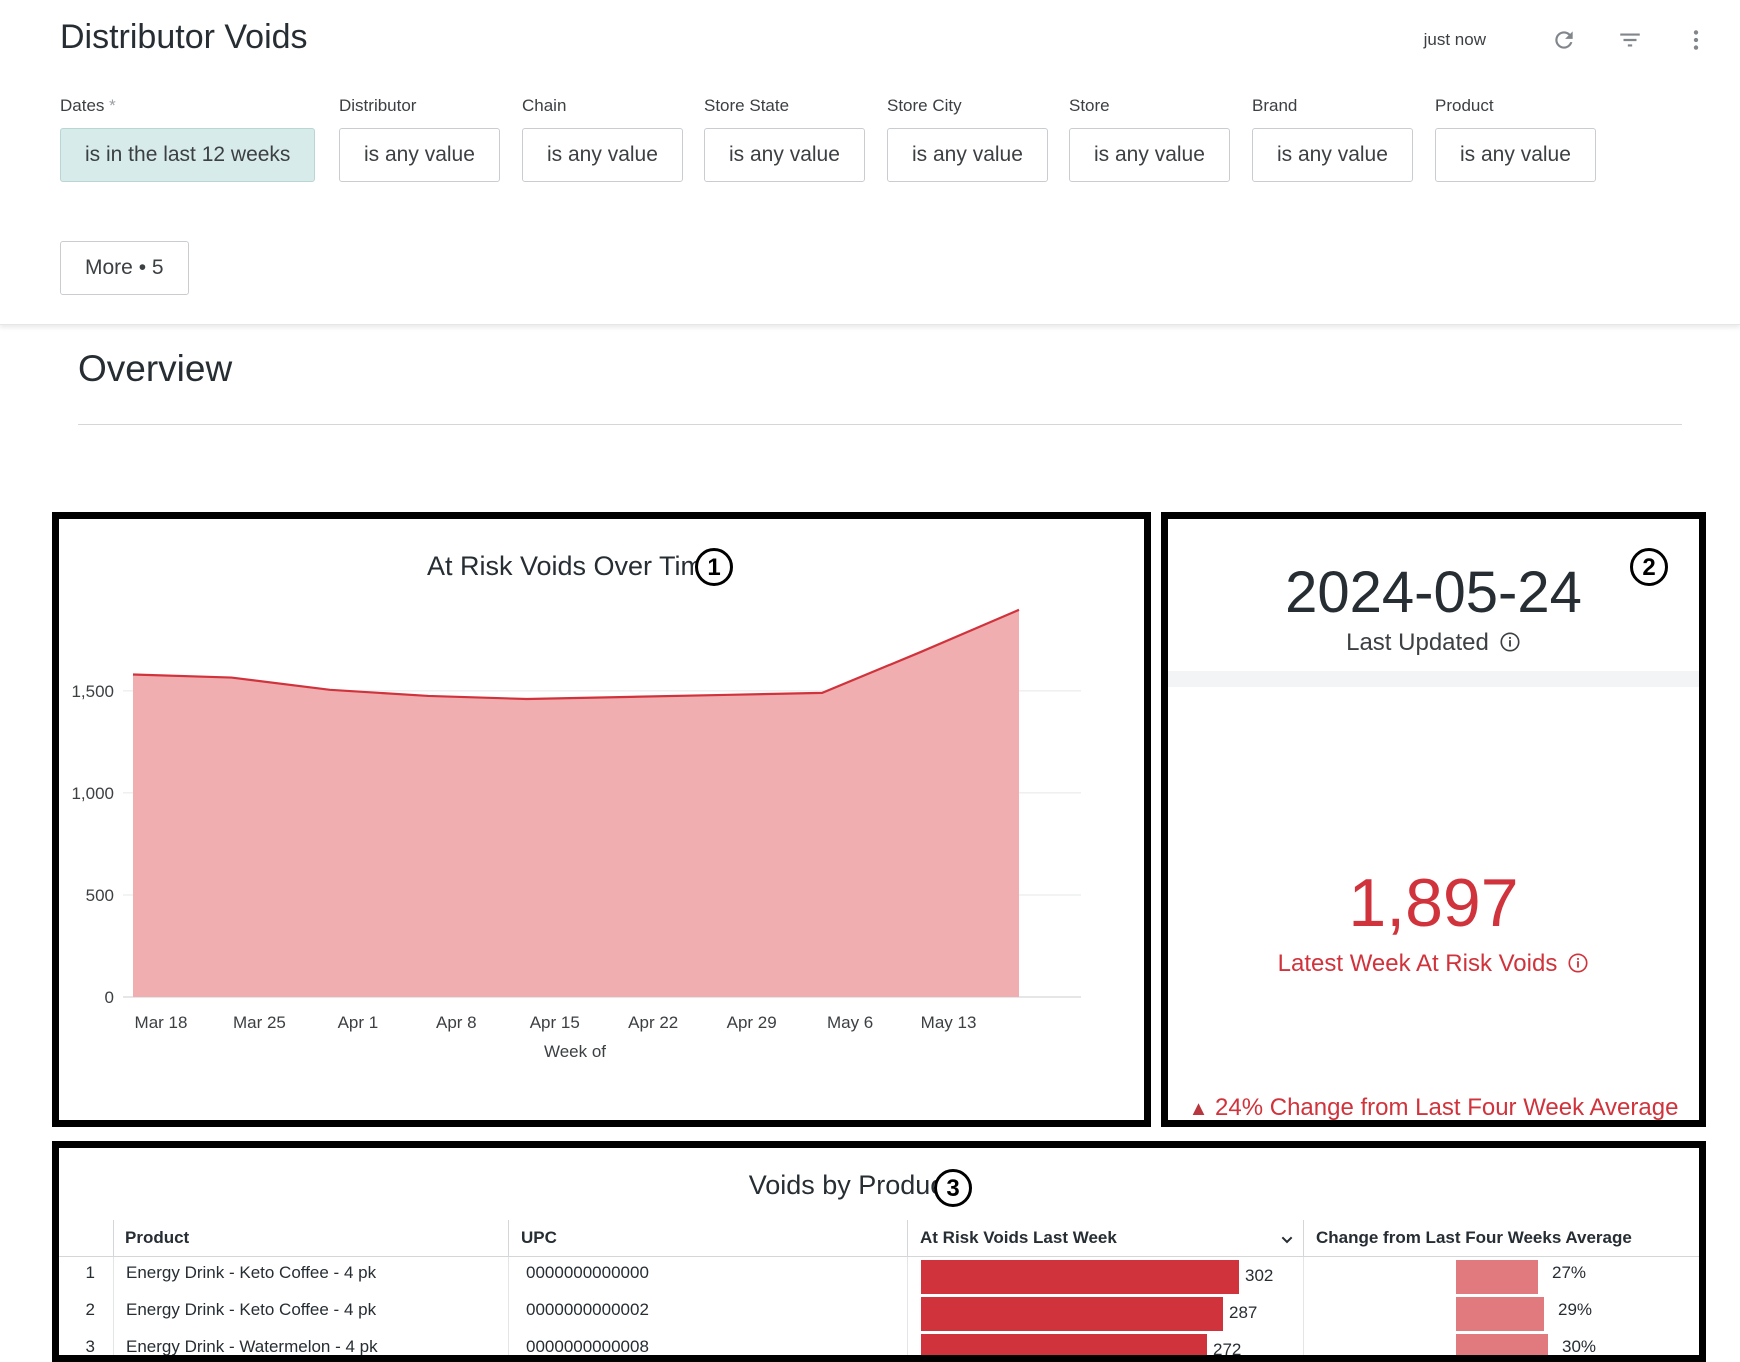 This screenshot has height=1362, width=1740. What do you see at coordinates (880, 424) in the screenshot?
I see `section-divider` at bounding box center [880, 424].